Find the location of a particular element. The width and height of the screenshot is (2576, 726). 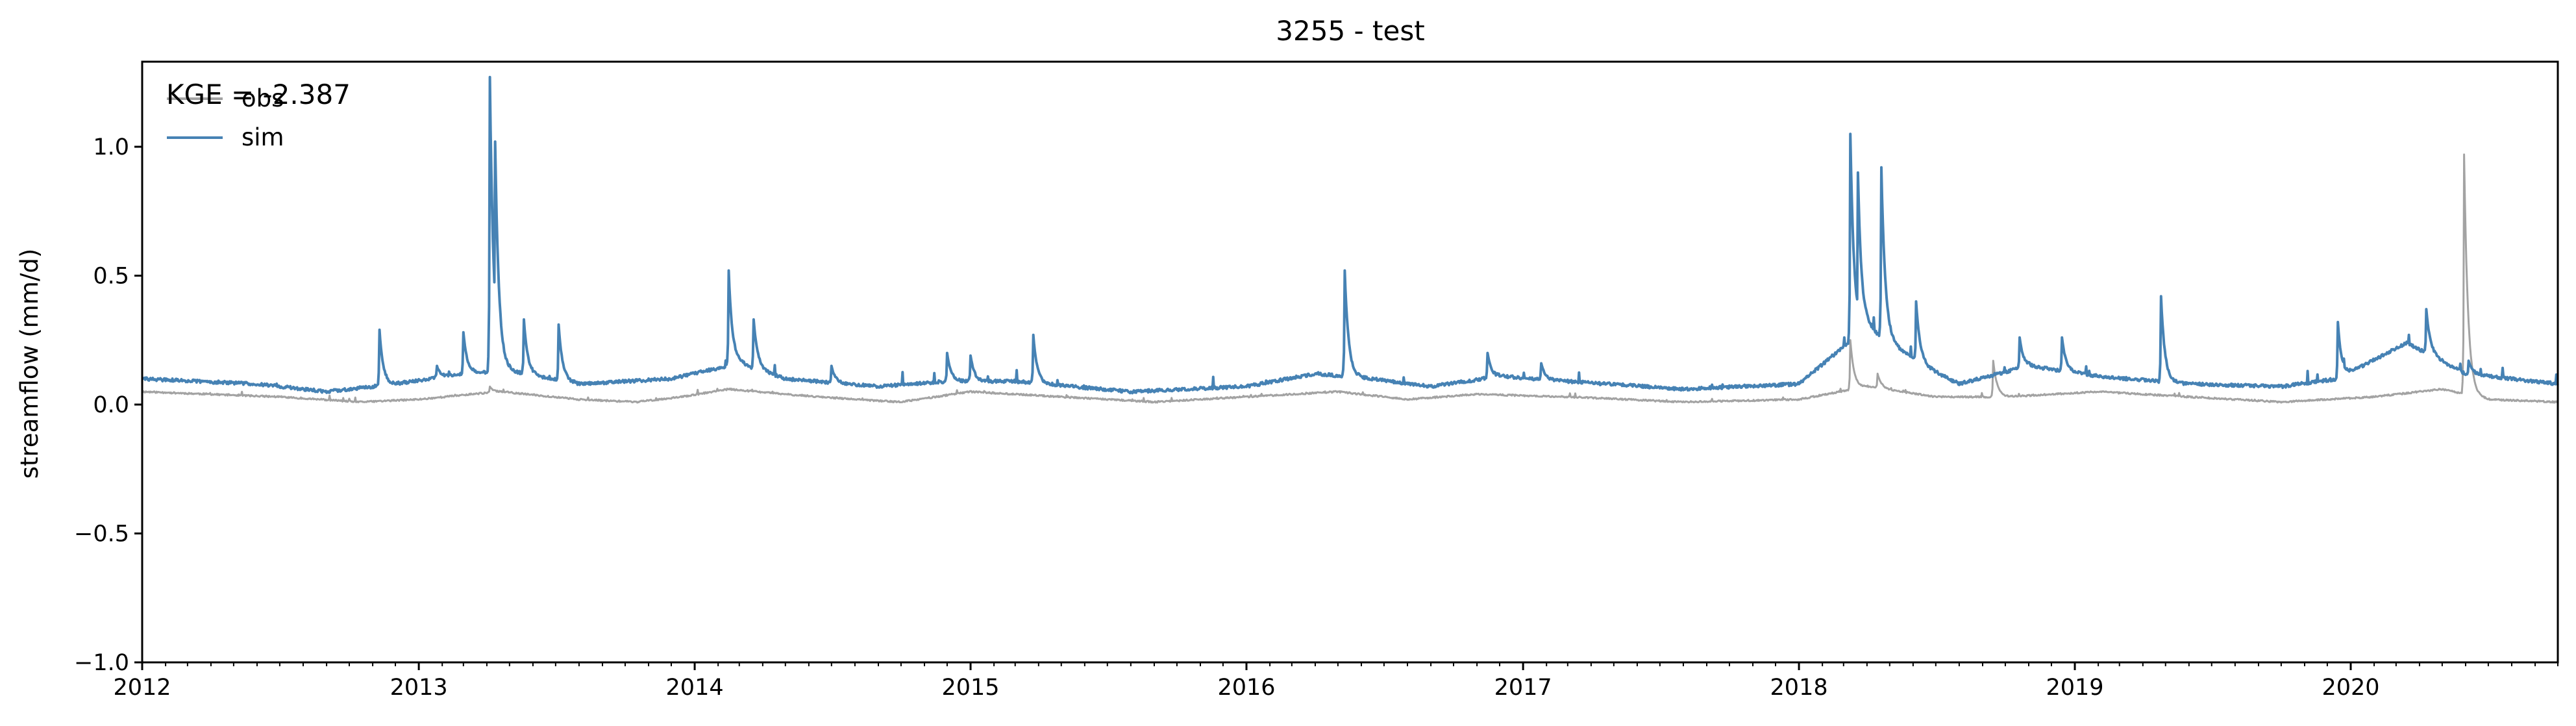

y-axis-label: streamflow (mm/d) is located at coordinates (29, 364).